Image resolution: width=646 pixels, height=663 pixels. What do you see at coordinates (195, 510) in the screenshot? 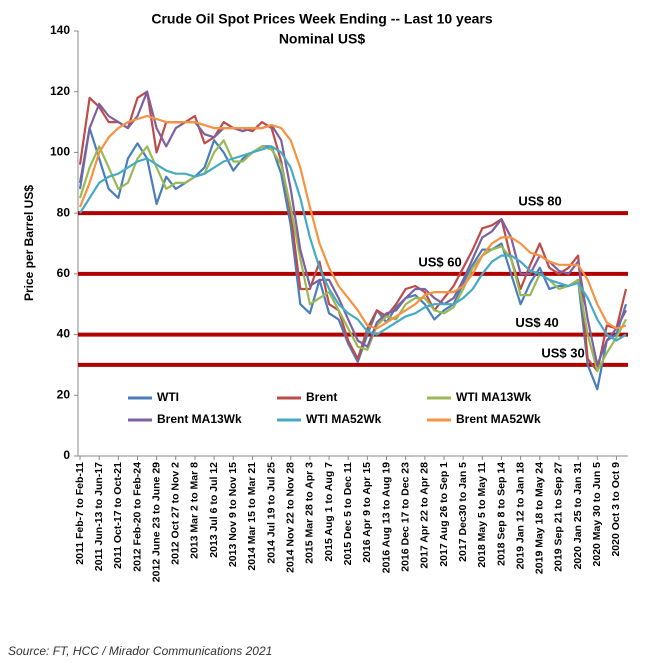
I see `x-tick-label: 2013 Mar 2 to Mar 8` at bounding box center [195, 510].